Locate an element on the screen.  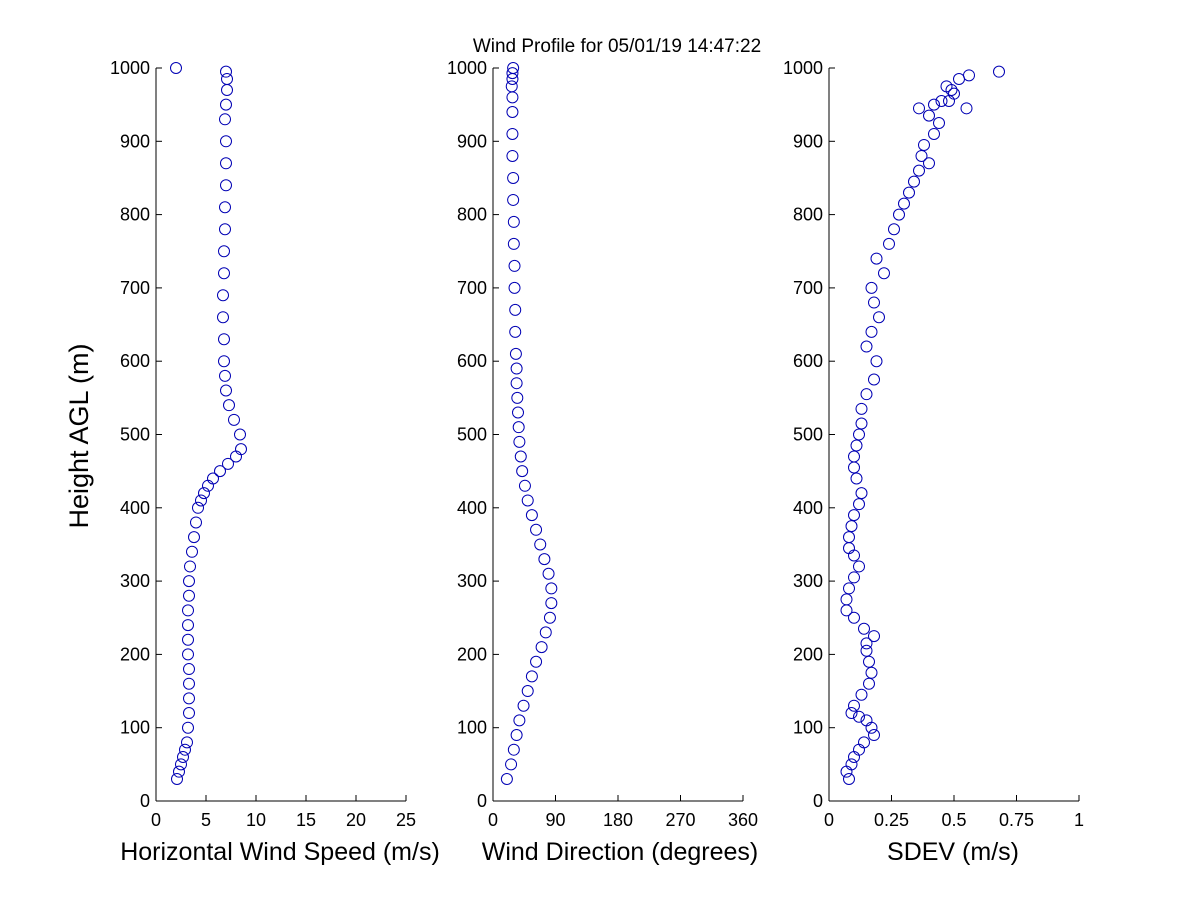
y-tick-label: 0 is located at coordinates (482, 801).